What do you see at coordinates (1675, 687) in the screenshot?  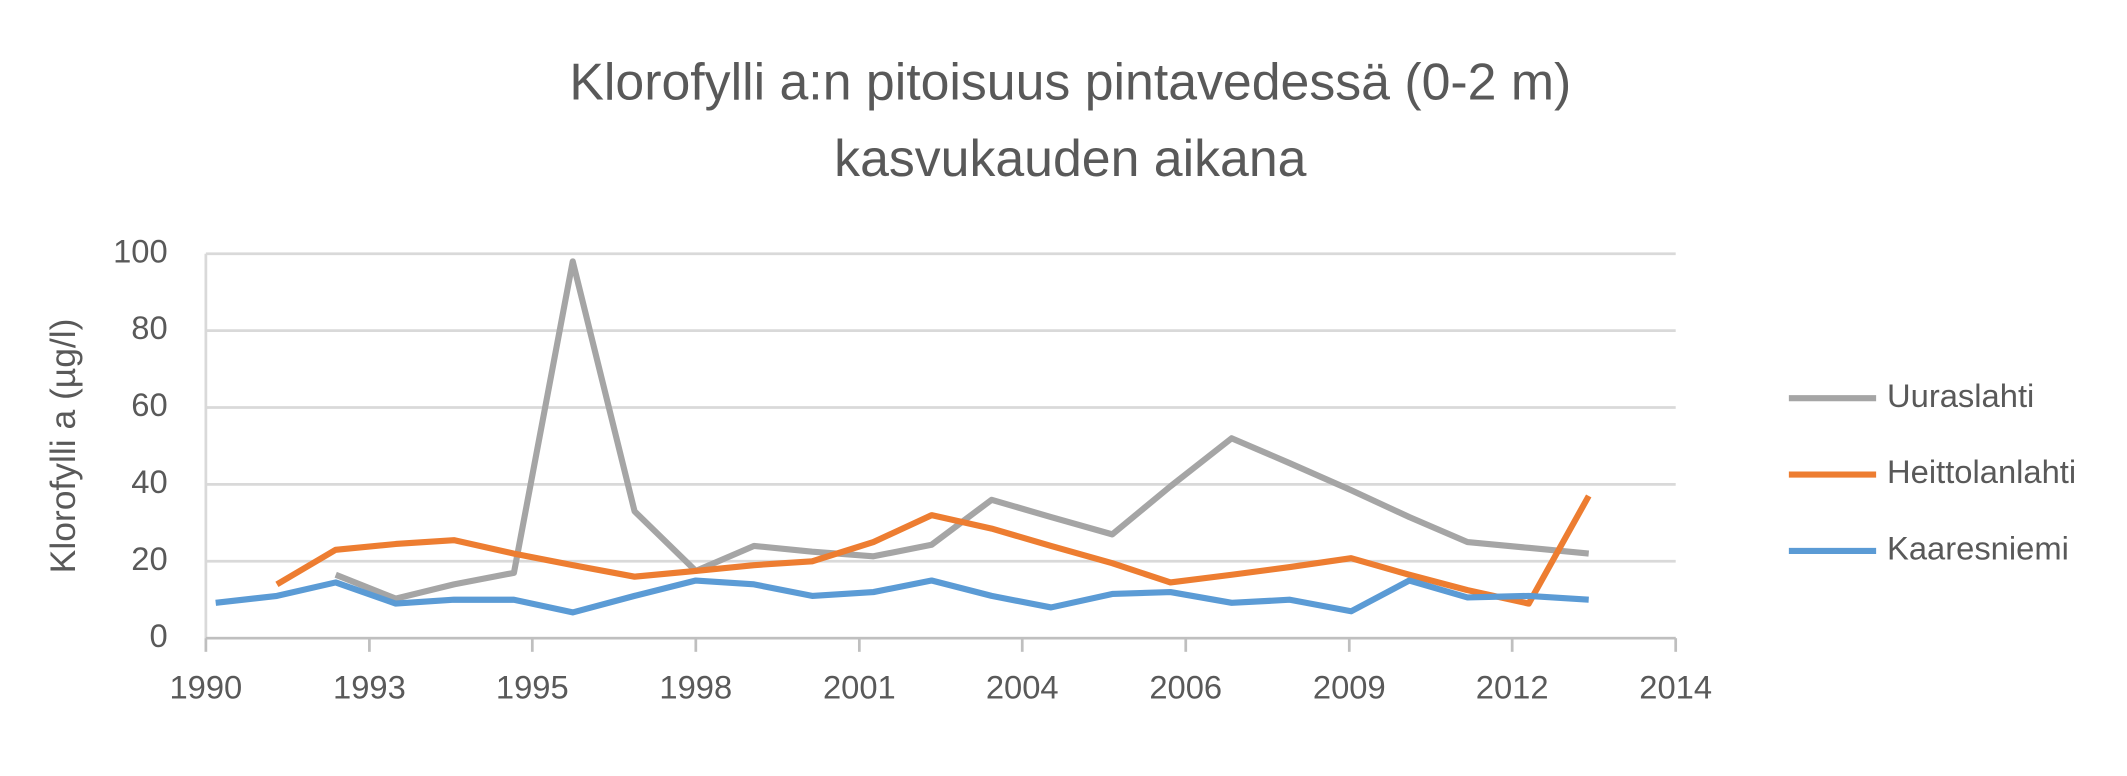 I see `x-tick-label: 2014` at bounding box center [1675, 687].